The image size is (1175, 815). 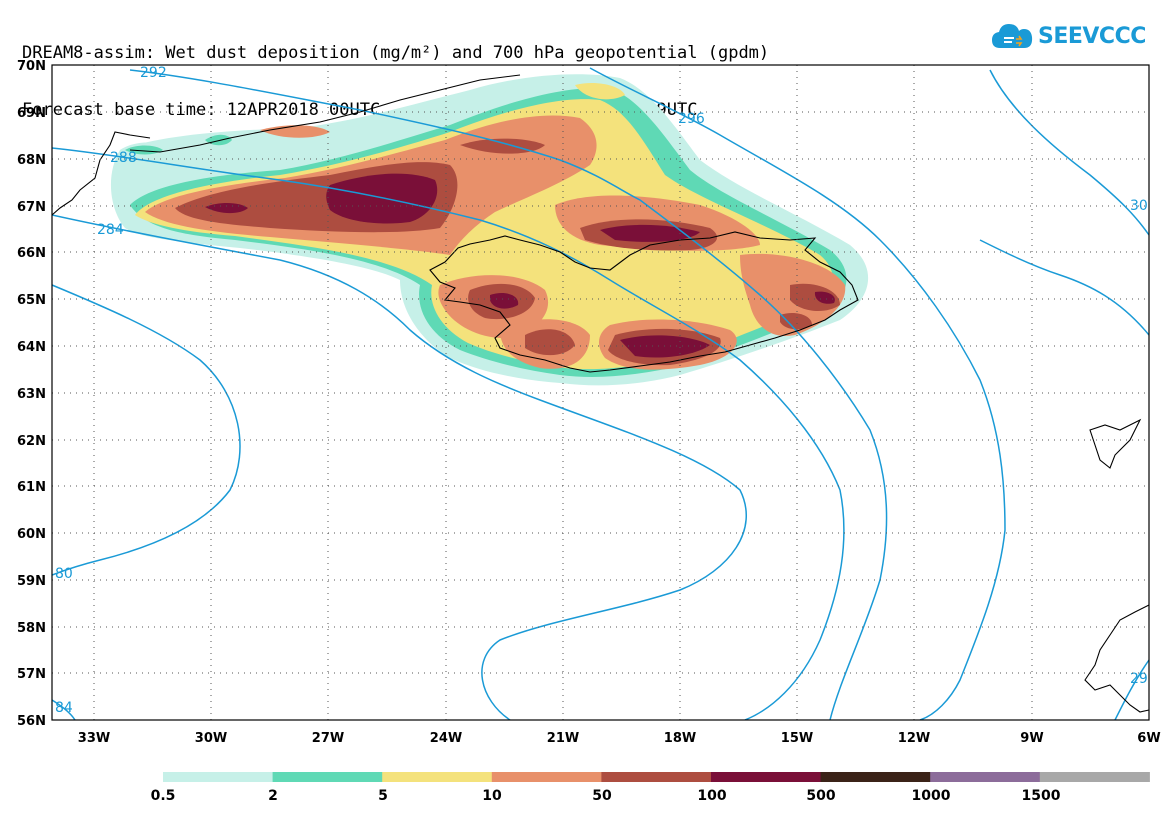 I want to click on seevccc-logo: SEEVCCC, so click(x=1068, y=36).